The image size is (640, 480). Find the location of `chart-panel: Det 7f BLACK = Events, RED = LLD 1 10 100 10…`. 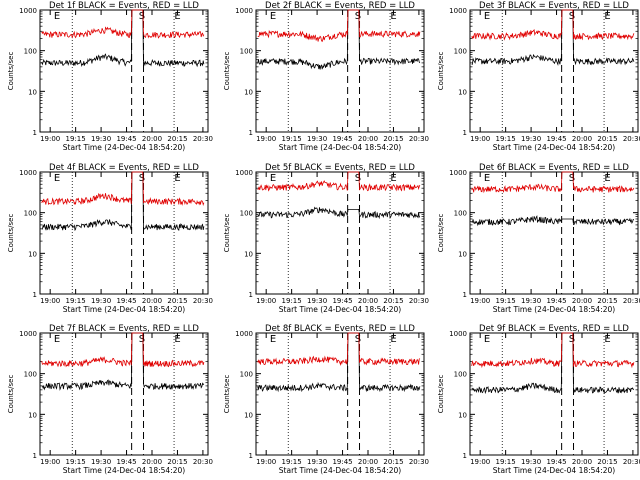

chart-panel: Det 7f BLACK = Events, RED = LLD 1 10 100 10… is located at coordinates (110, 399).